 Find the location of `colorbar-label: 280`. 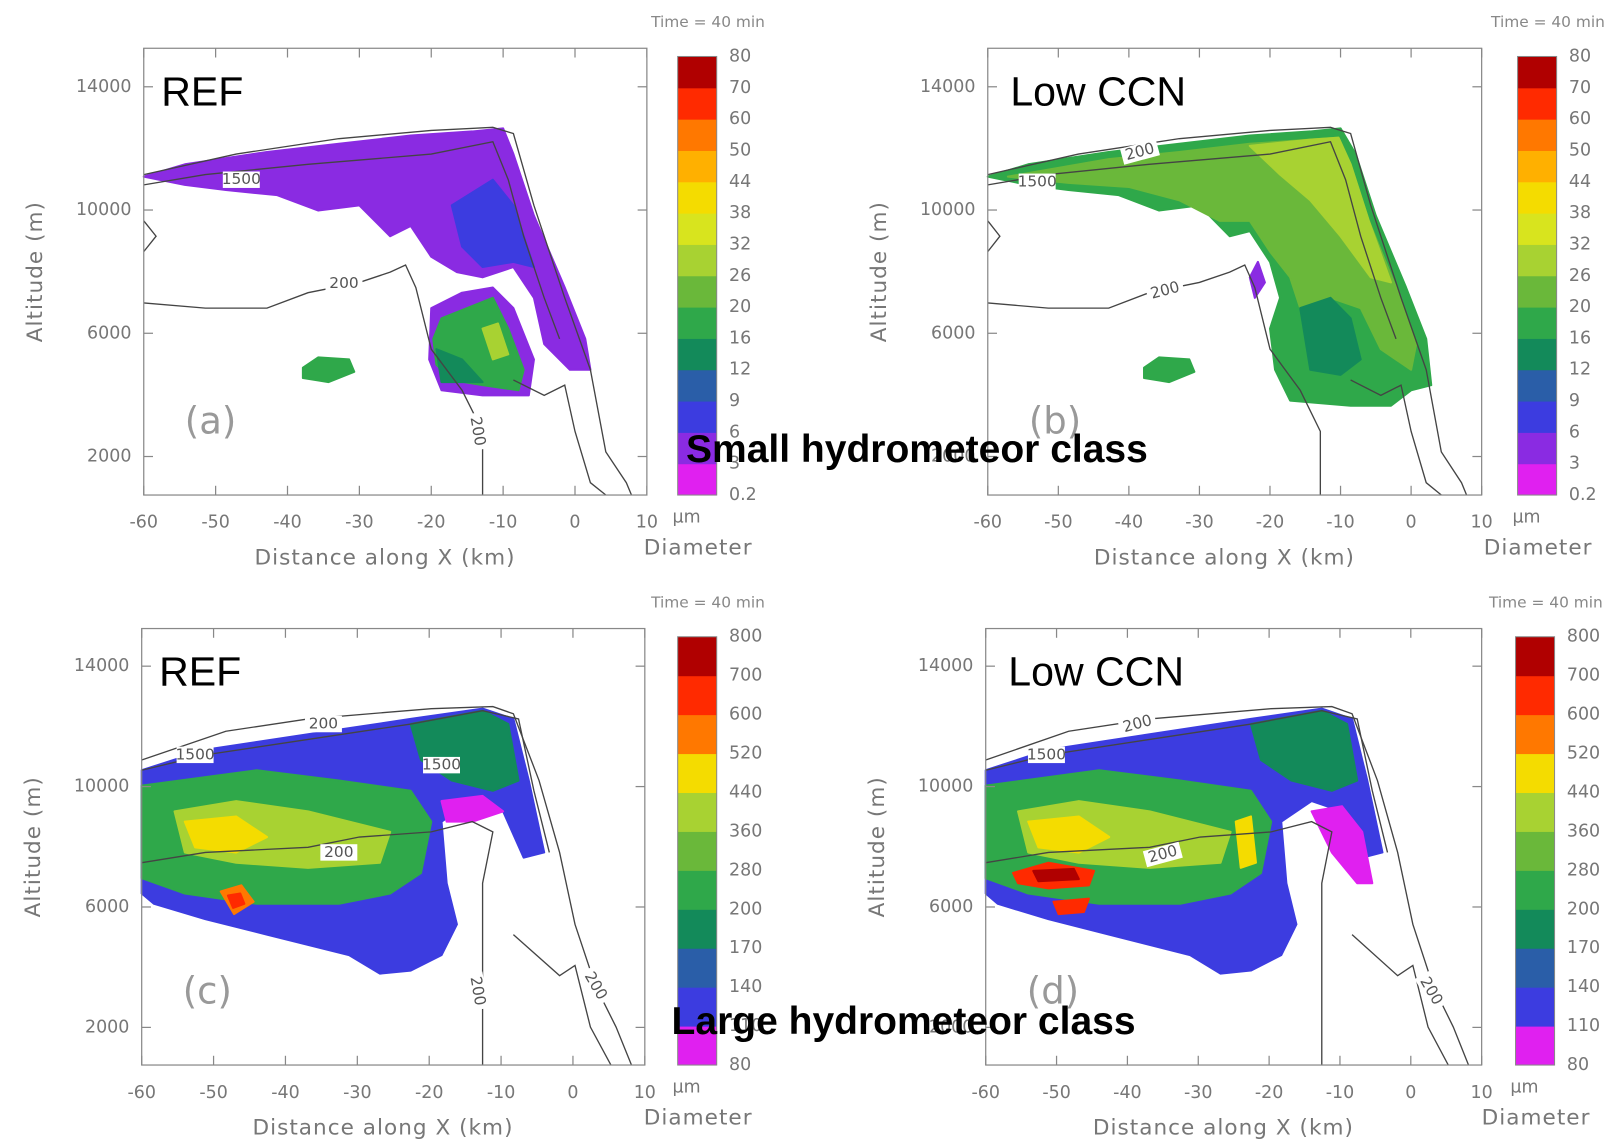

colorbar-label: 280 is located at coordinates (745, 870).